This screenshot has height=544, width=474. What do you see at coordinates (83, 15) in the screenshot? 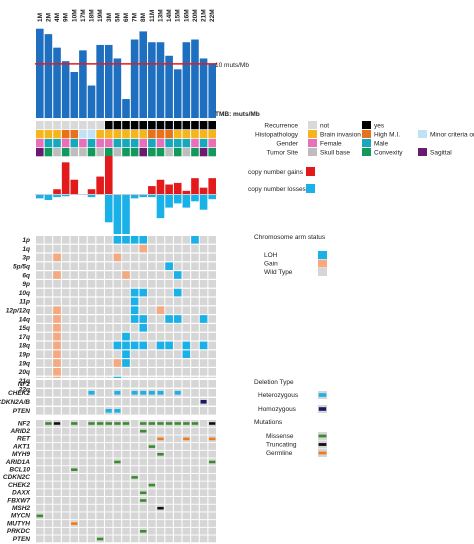
I see `sample-label: 17M` at bounding box center [83, 15].